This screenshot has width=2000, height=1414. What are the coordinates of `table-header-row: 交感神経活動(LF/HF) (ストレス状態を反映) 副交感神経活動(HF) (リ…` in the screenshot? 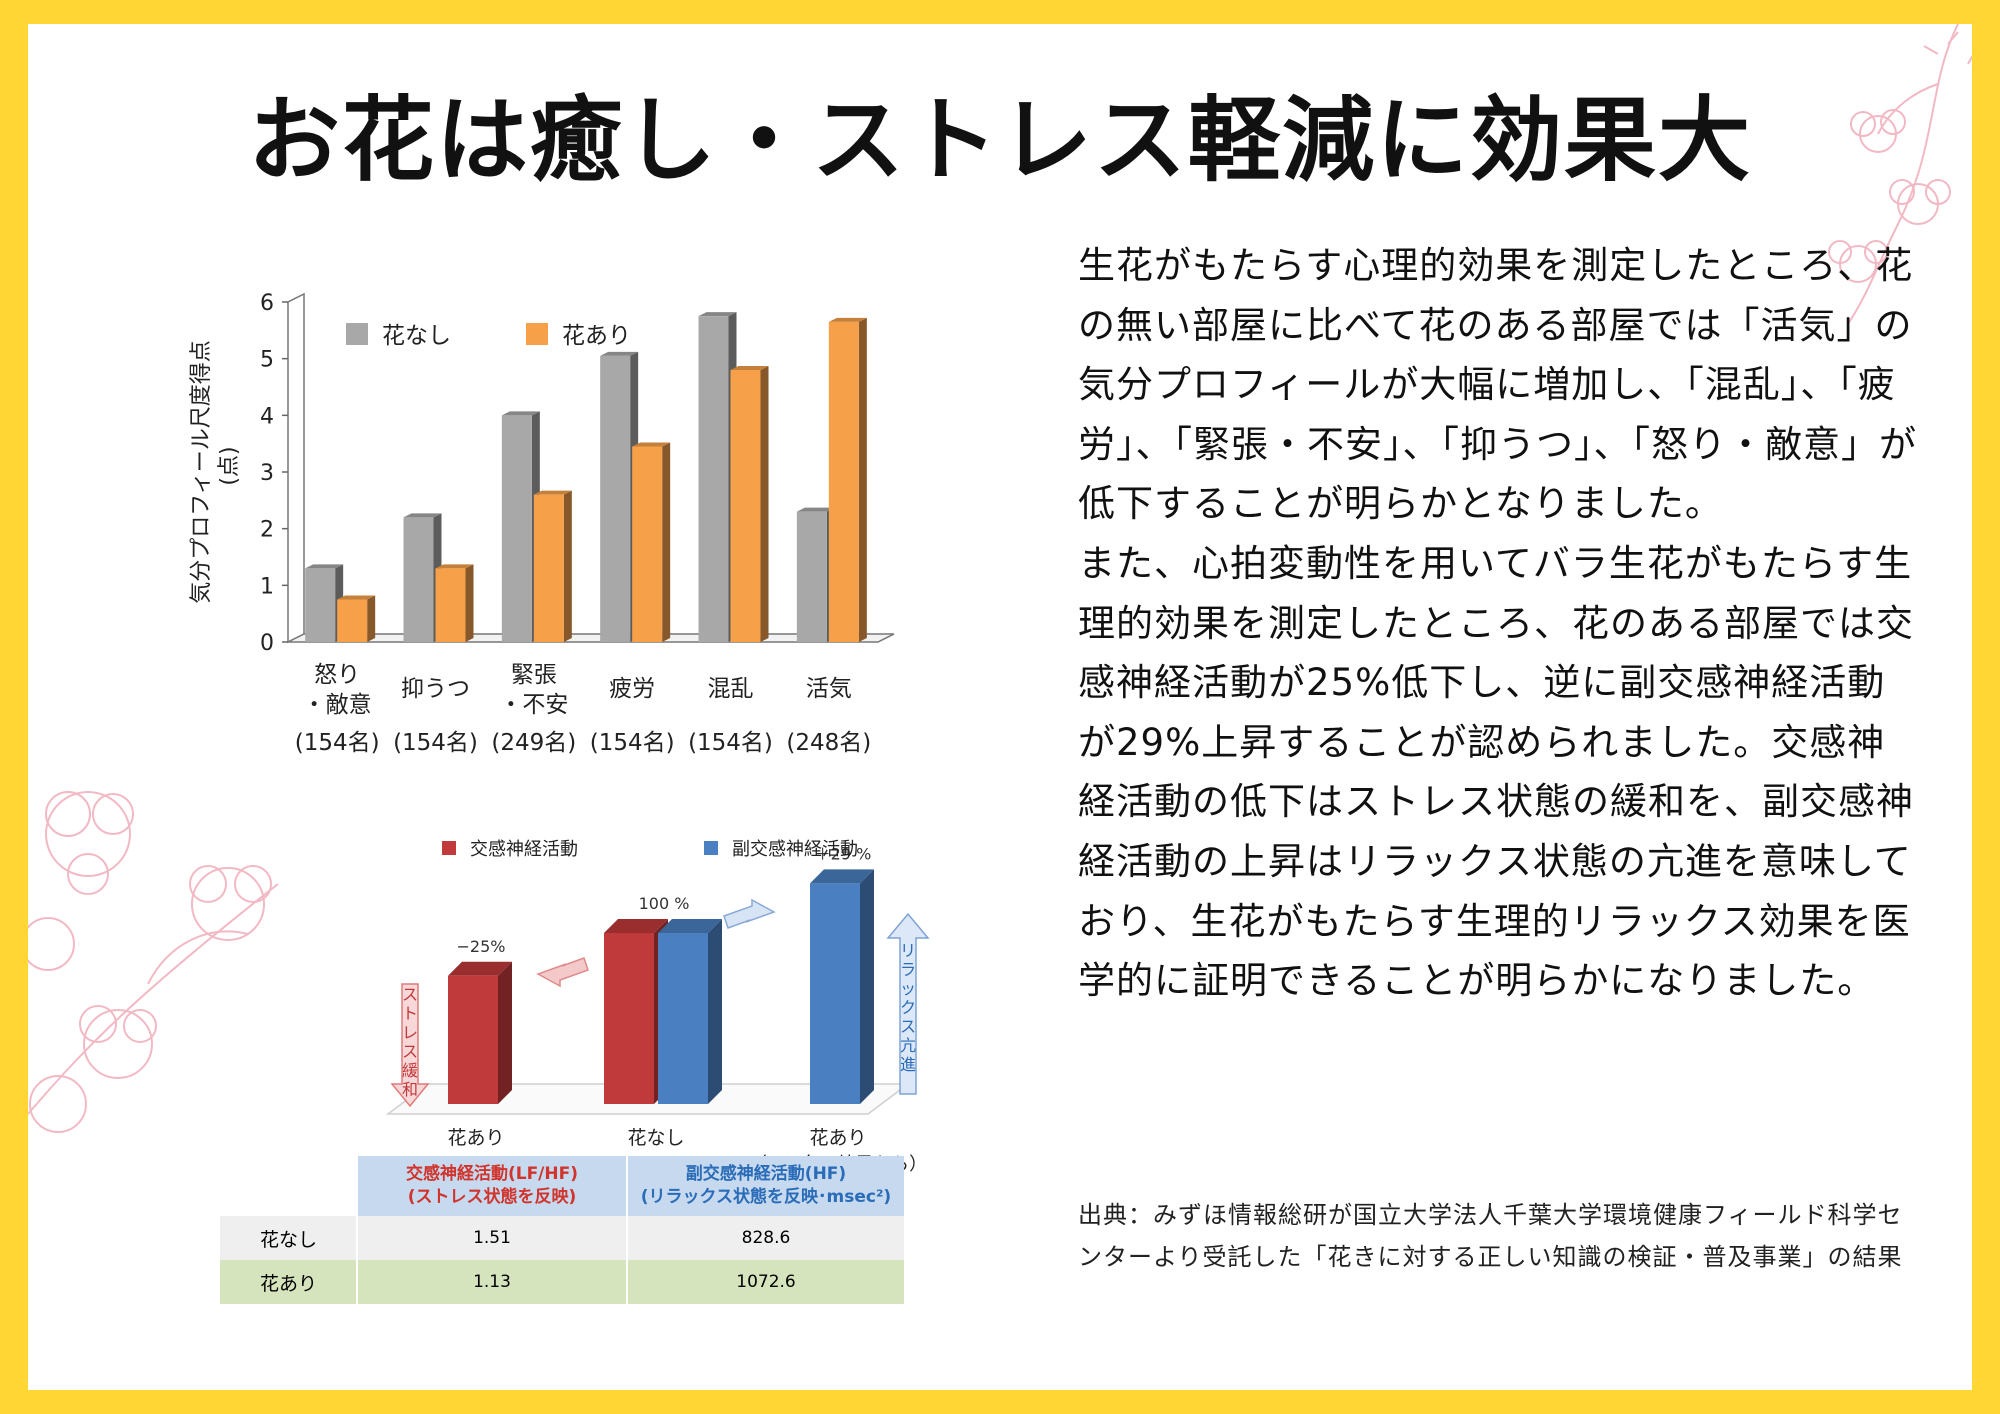 It's located at (561, 1186).